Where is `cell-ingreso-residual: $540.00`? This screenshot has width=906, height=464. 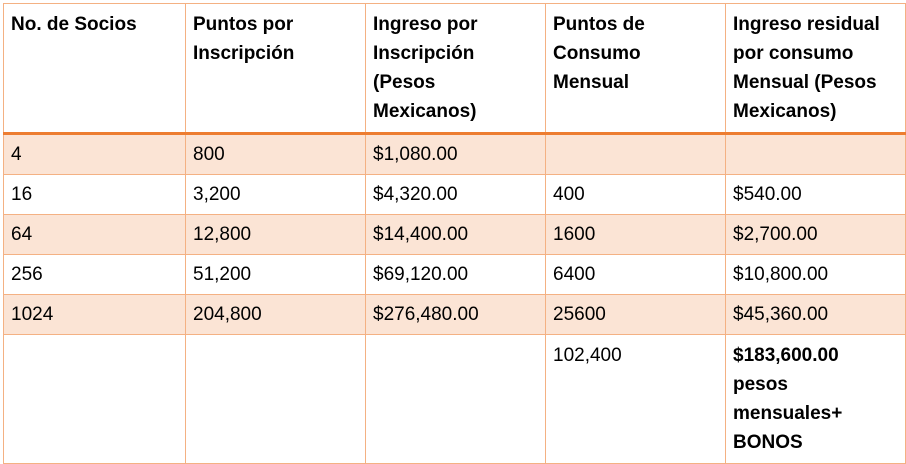
cell-ingreso-residual: $540.00 is located at coordinates (815, 194).